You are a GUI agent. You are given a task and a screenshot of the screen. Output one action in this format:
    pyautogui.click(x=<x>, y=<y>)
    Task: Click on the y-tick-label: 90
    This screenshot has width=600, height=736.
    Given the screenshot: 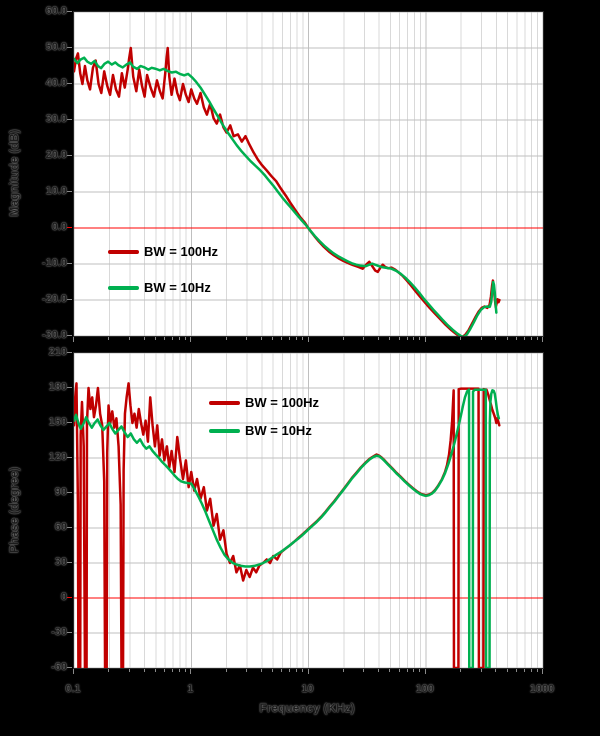 What is the action you would take?
    pyautogui.click(x=60, y=492)
    